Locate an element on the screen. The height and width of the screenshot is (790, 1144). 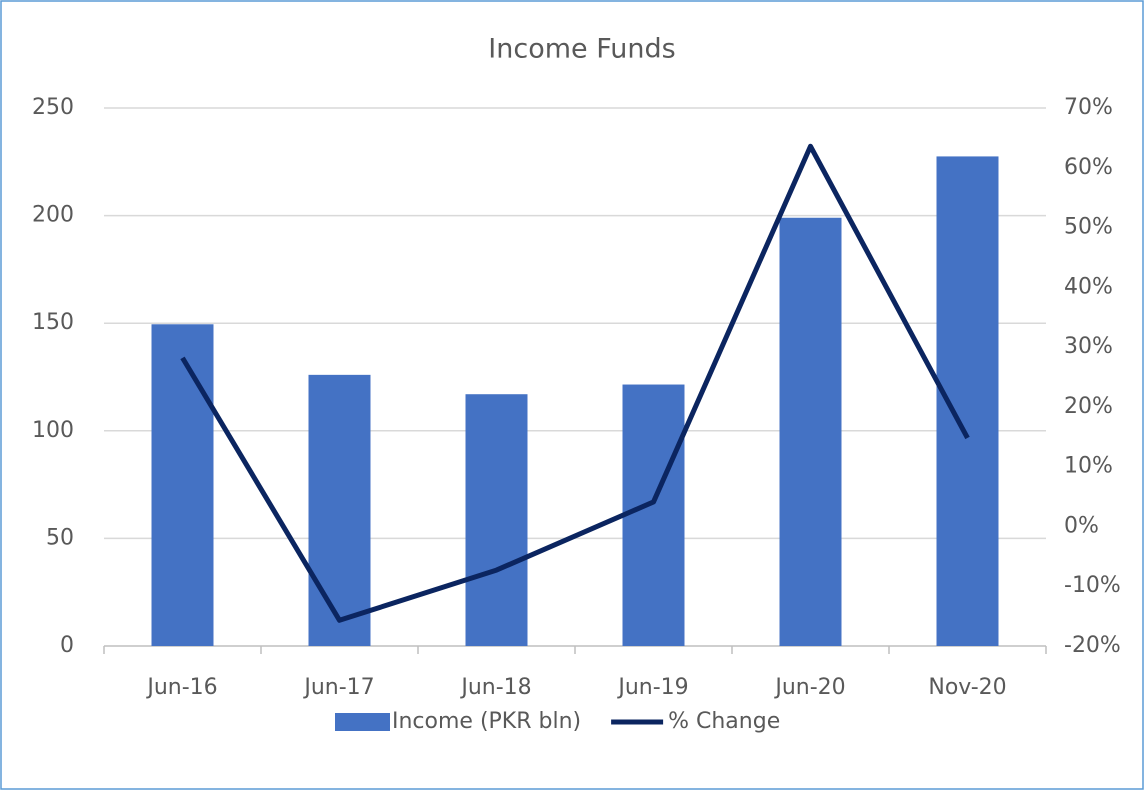
y2-tick-label: 50% is located at coordinates (1088, 227).